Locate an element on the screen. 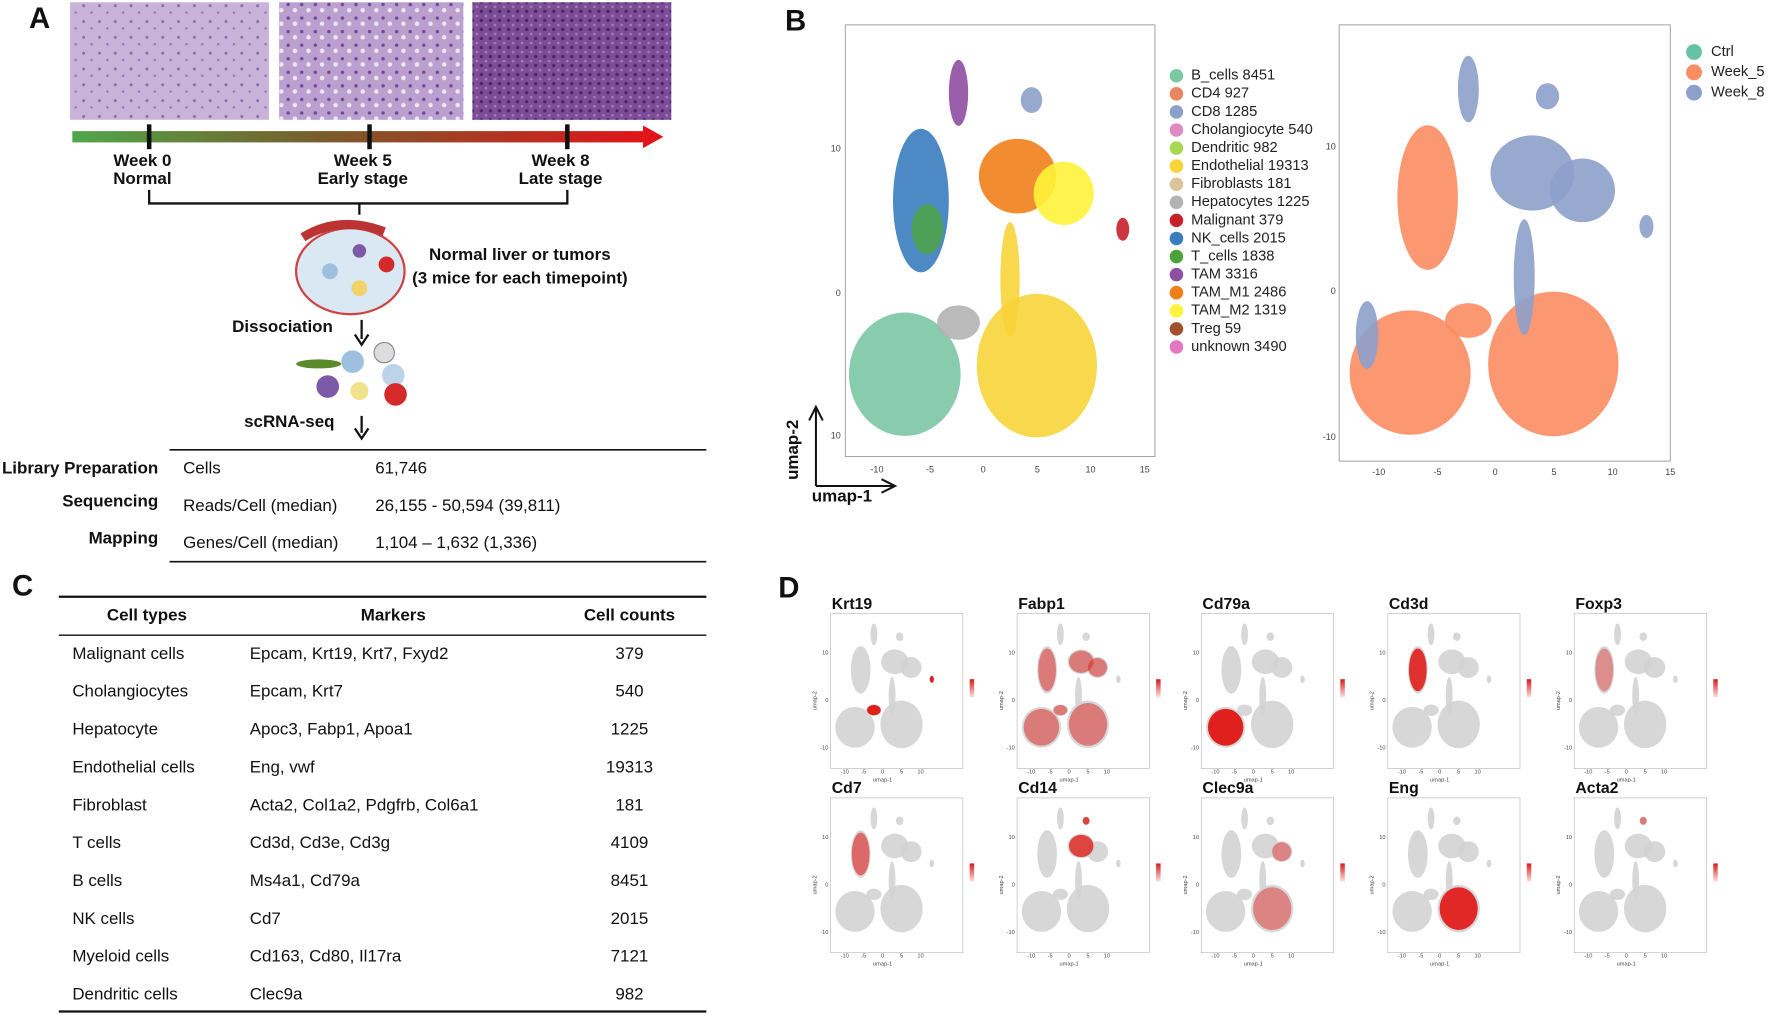 The image size is (1772, 1016). timeline-stage: Normal is located at coordinates (142, 178).